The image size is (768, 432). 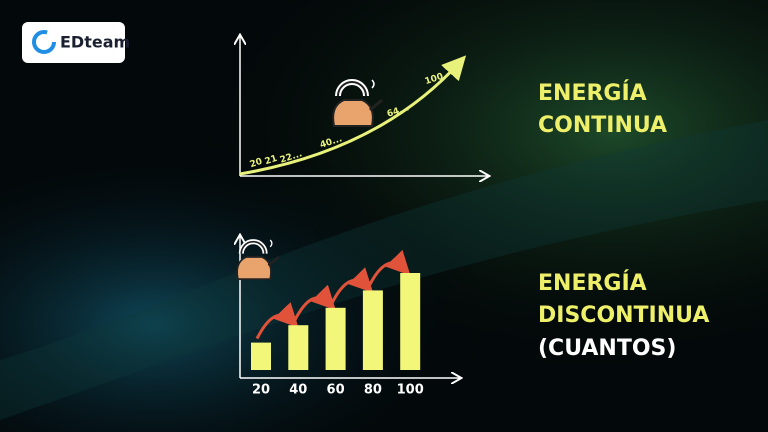 I want to click on bar-label: 100, so click(x=410, y=390).